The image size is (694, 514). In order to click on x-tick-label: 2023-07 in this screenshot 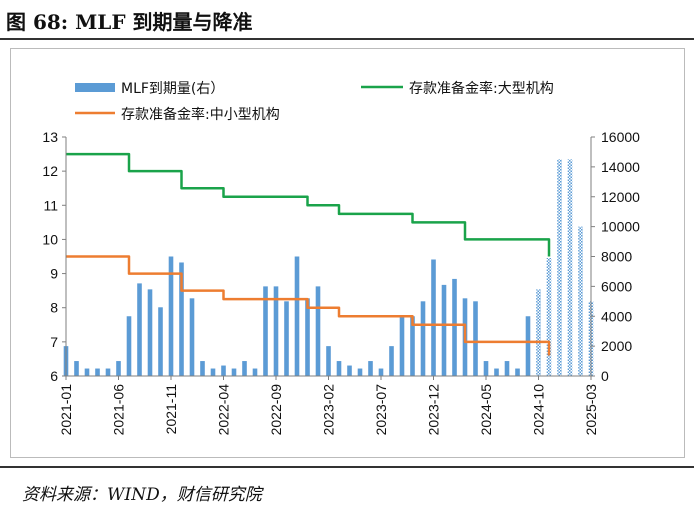, I will do `click(381, 410)`.